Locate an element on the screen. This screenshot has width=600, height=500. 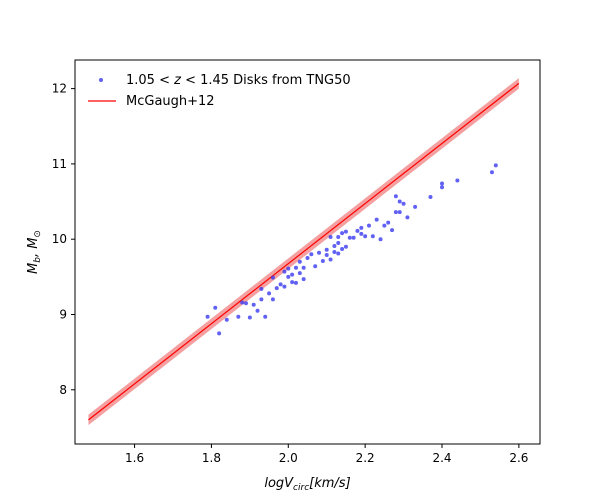
x-tick-label: 2.4 is located at coordinates (441, 458).